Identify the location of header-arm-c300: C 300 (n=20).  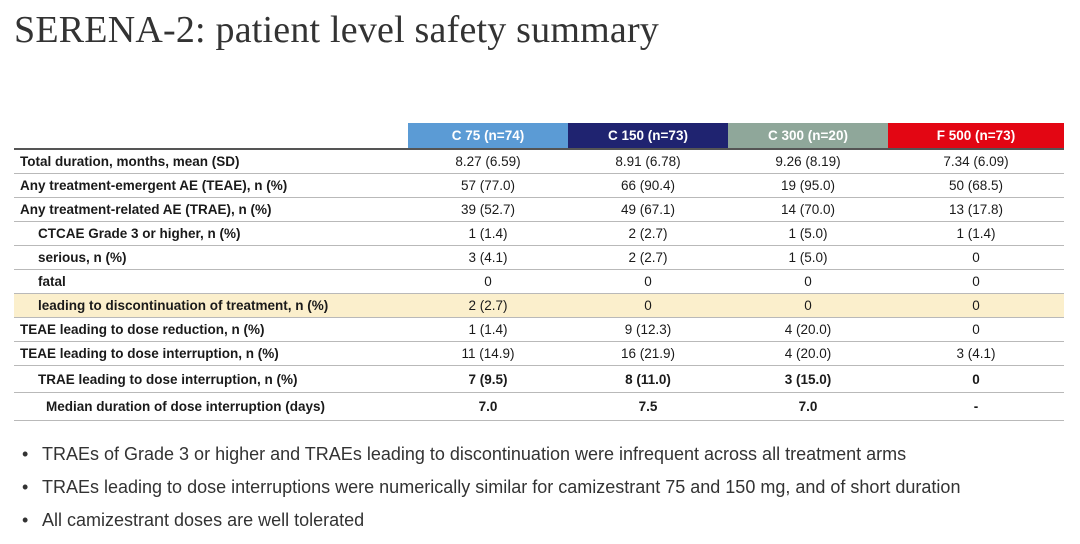
(808, 136).